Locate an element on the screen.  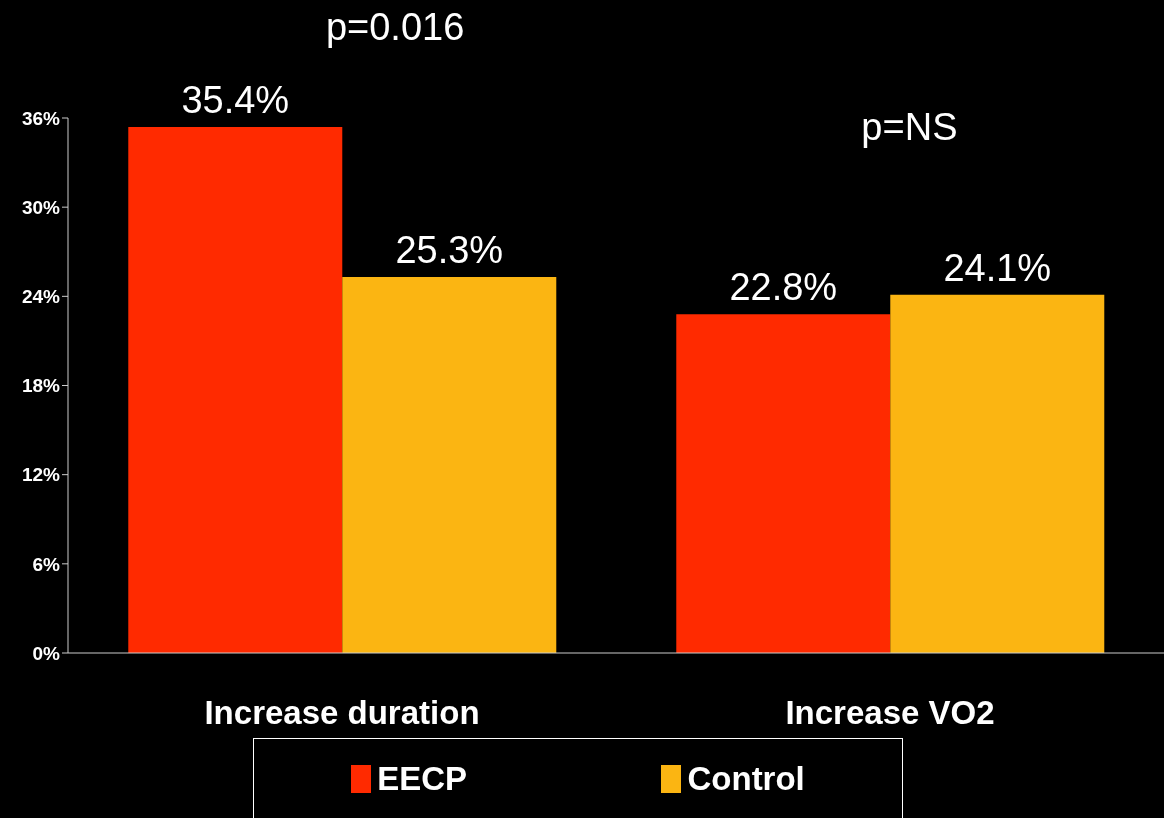
y-tick-label: 6% is located at coordinates (46, 564).